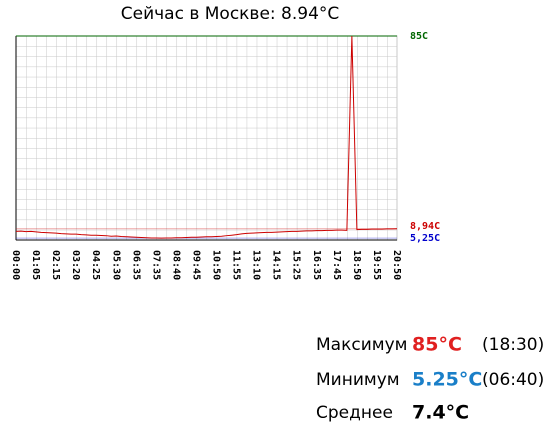  What do you see at coordinates (15, 265) in the screenshot?
I see `x-tick-label: 00:00` at bounding box center [15, 265].